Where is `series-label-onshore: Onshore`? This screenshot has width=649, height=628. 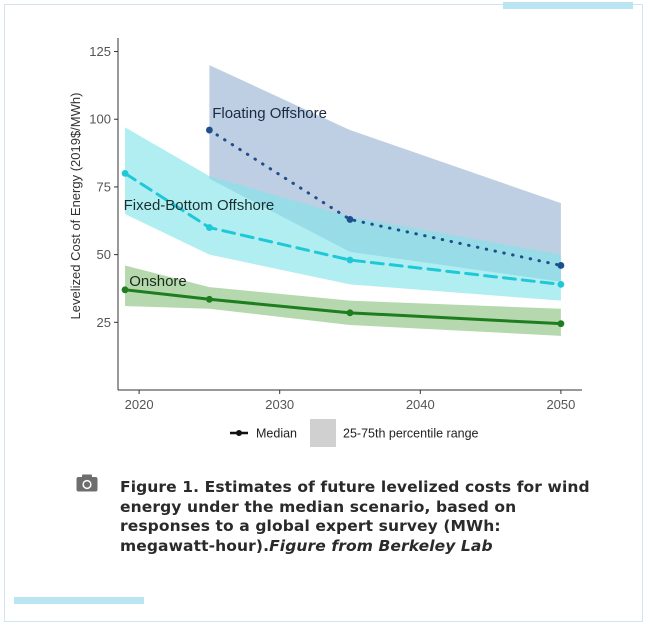 series-label-onshore: Onshore is located at coordinates (158, 281).